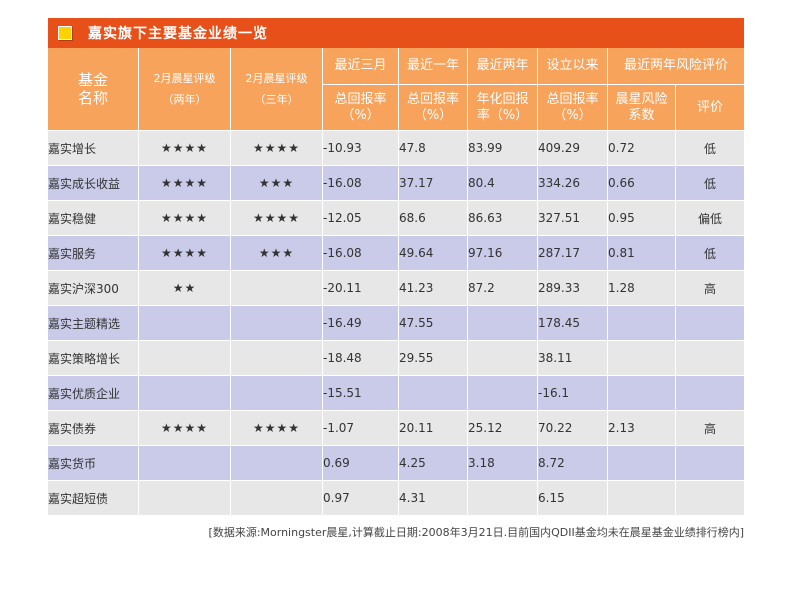 Image resolution: width=788 pixels, height=600 pixels. Describe the element at coordinates (433, 358) in the screenshot. I see `return-1y-cell: 29.55` at that location.